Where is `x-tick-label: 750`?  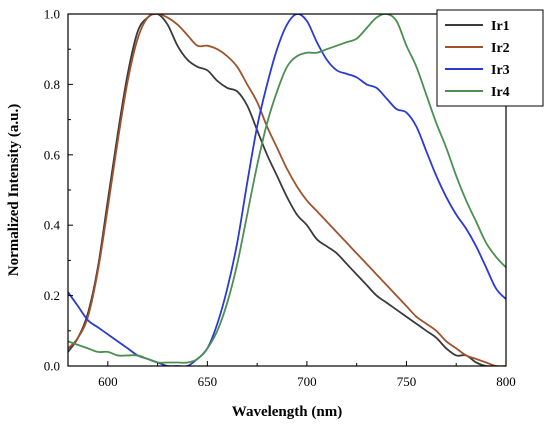
x-tick-label: 750 is located at coordinates (407, 381).